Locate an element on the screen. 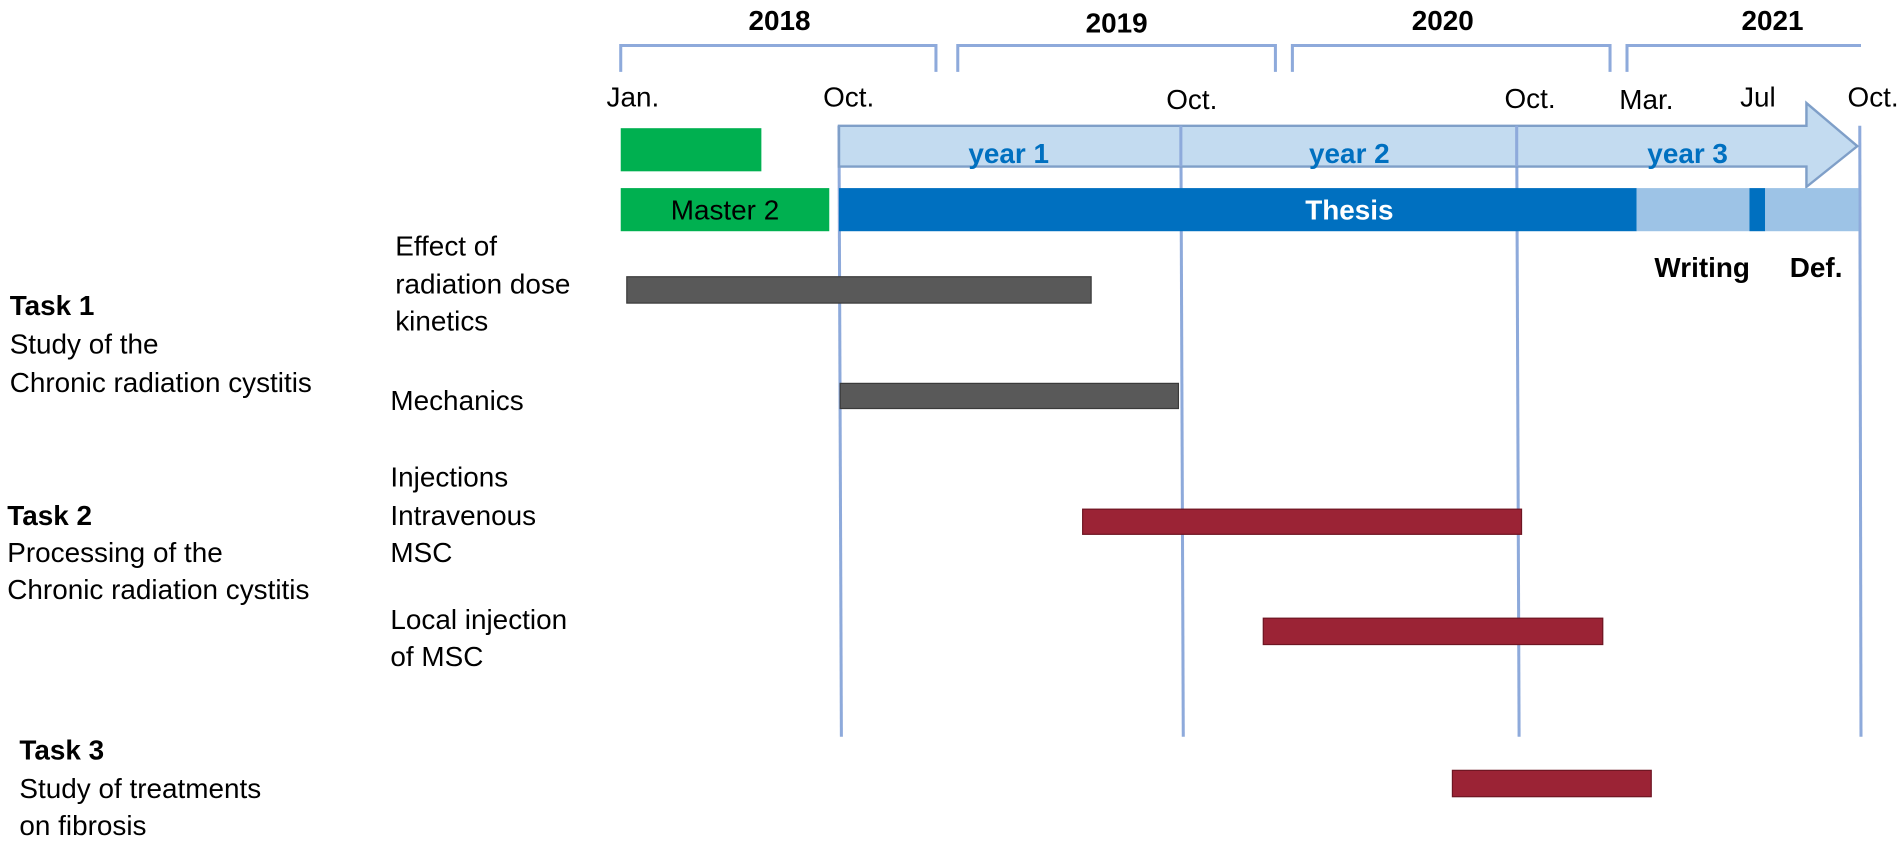  year-arrow is located at coordinates (1348, 145).